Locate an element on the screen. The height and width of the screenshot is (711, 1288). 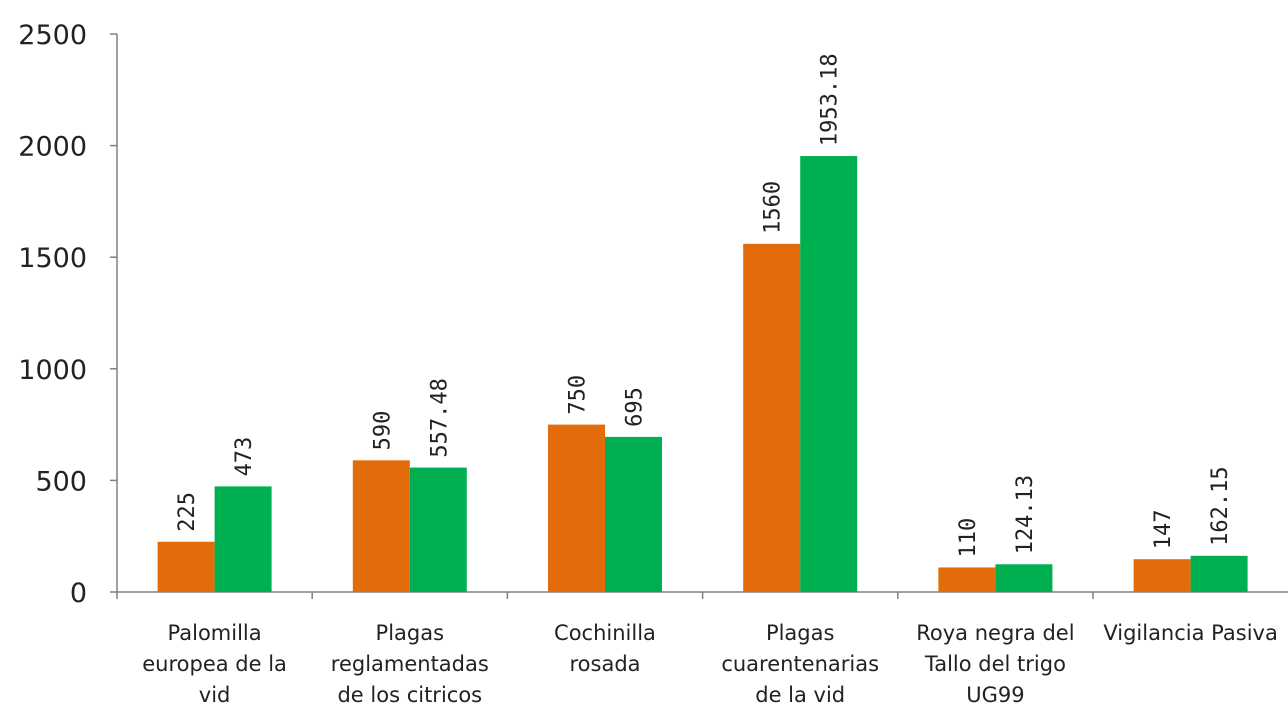
data-label: 1560 is located at coordinates (773, 207).